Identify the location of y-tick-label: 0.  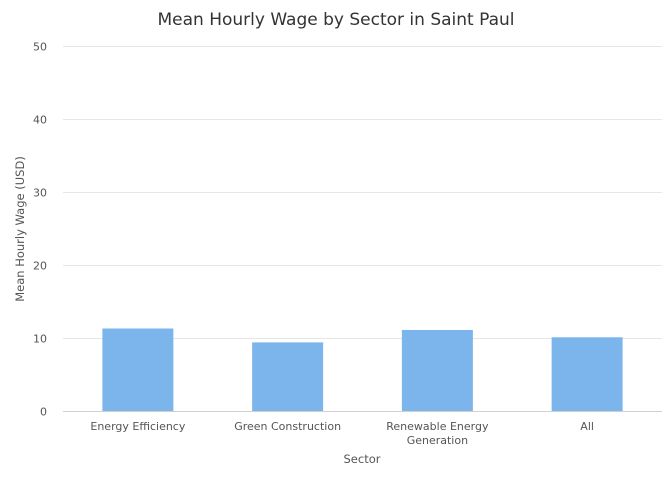
(43, 412).